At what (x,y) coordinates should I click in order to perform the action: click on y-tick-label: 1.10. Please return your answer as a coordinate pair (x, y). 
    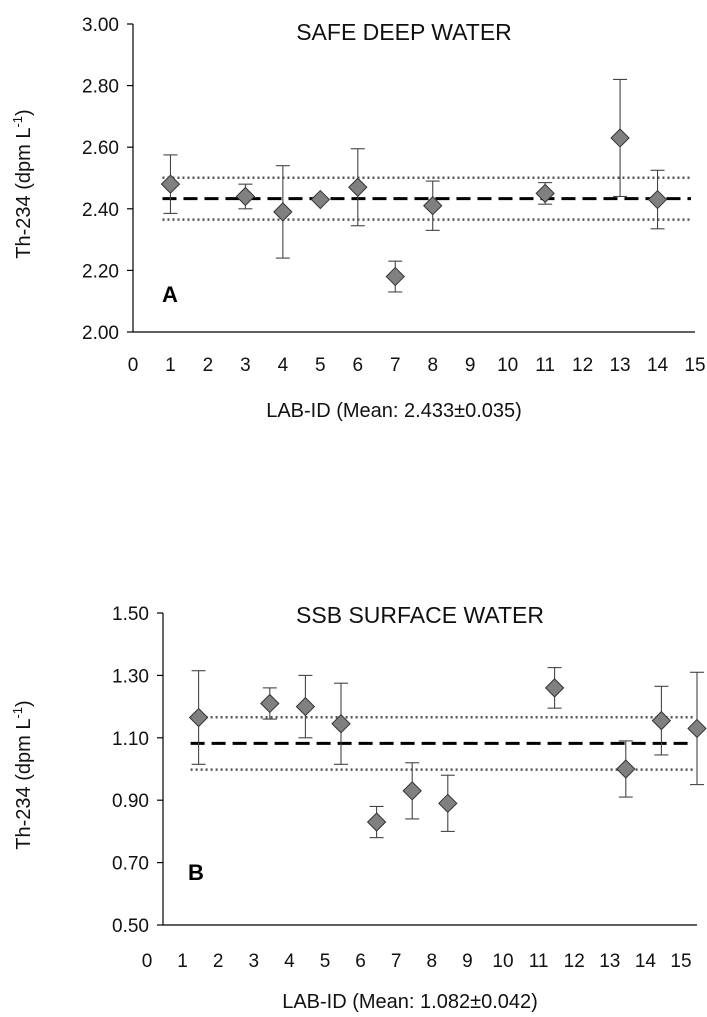
    Looking at the image, I should click on (130, 739).